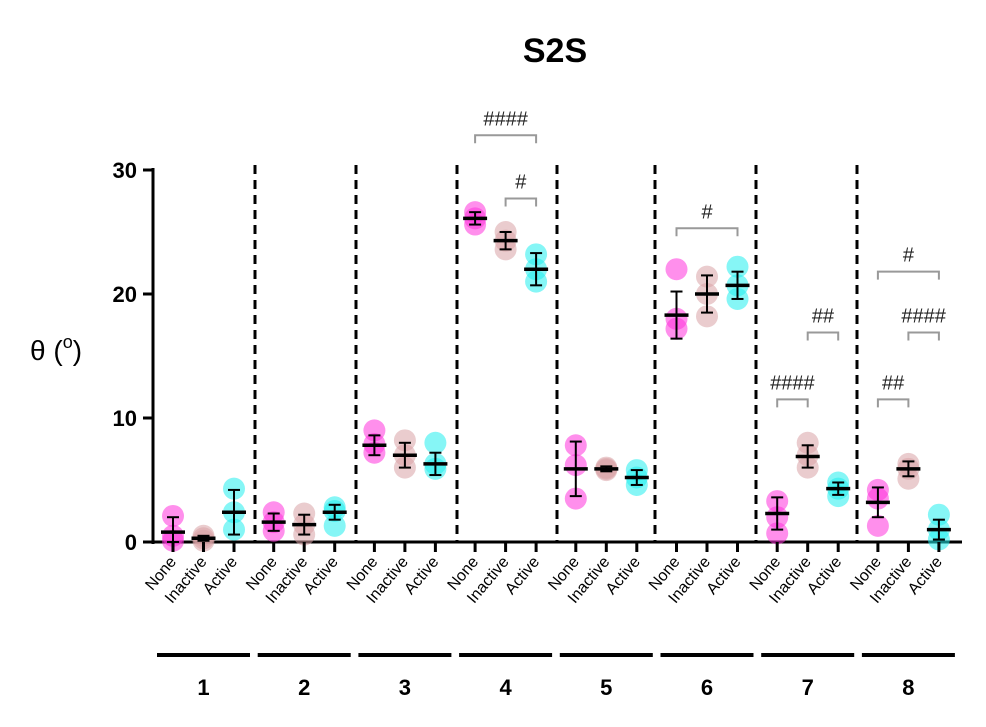 The image size is (986, 727). What do you see at coordinates (555, 51) in the screenshot?
I see `chart-title: S2S` at bounding box center [555, 51].